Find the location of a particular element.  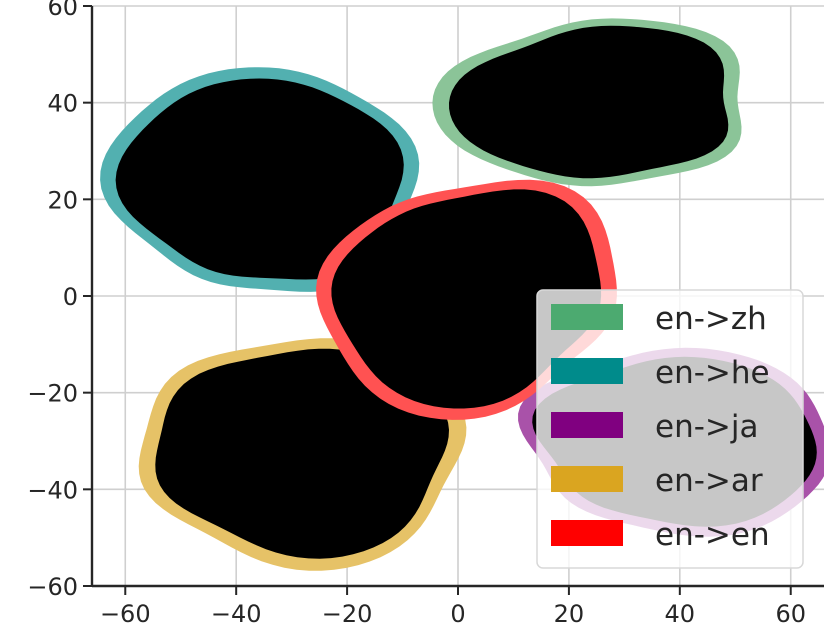

density-en-ar is located at coordinates (302, 454).